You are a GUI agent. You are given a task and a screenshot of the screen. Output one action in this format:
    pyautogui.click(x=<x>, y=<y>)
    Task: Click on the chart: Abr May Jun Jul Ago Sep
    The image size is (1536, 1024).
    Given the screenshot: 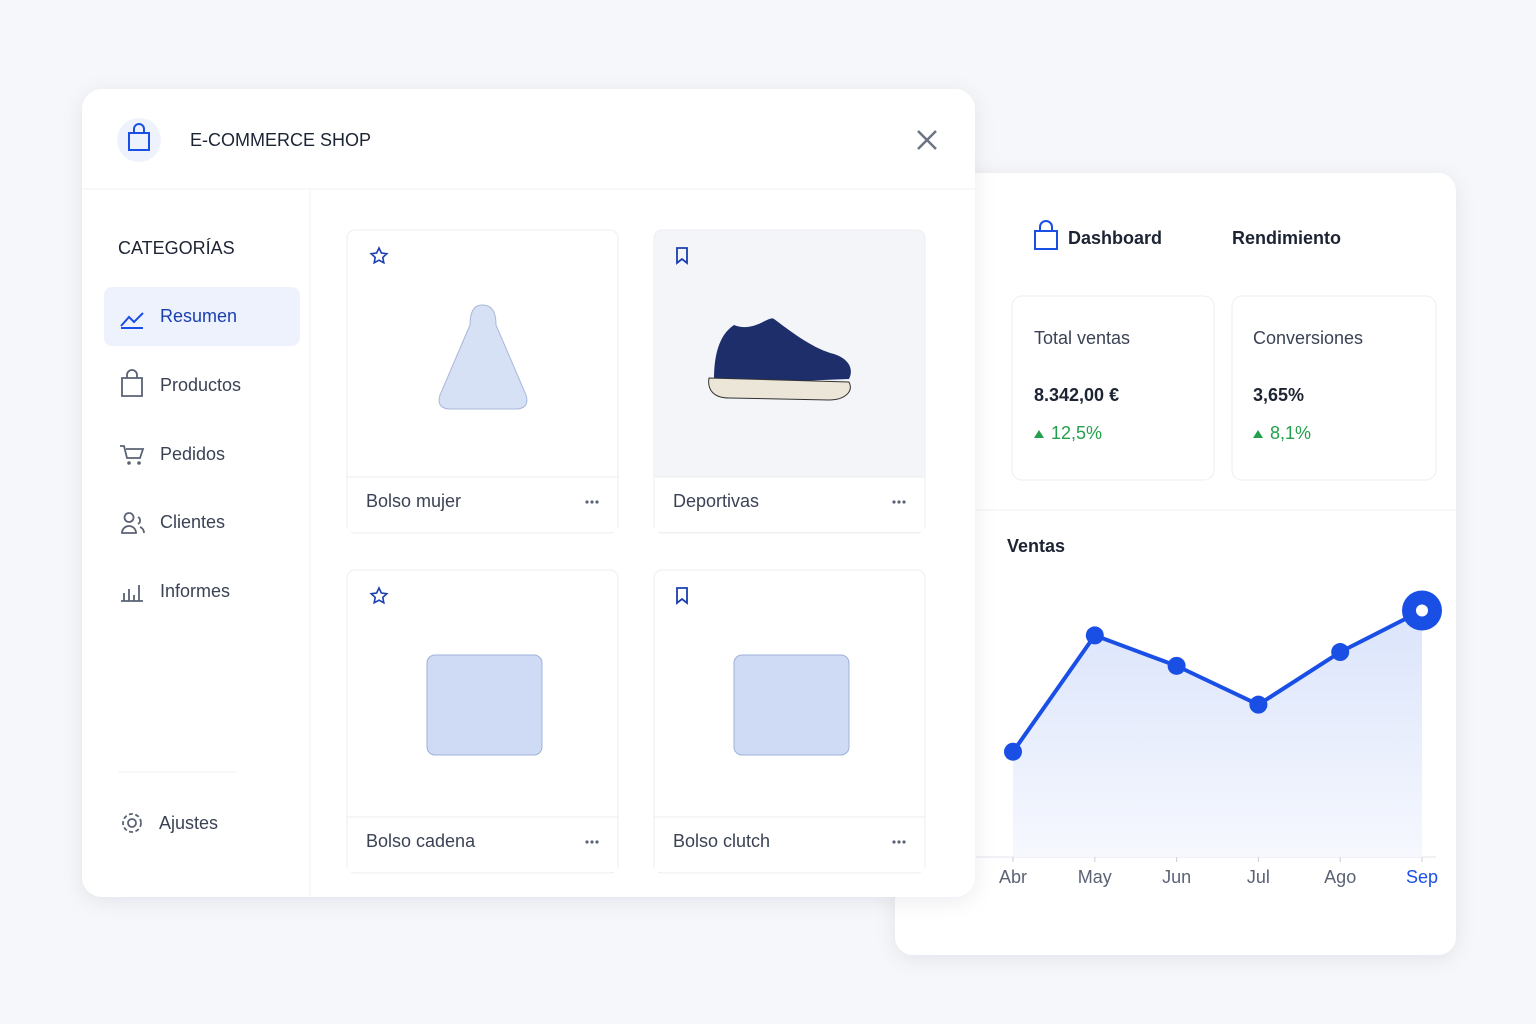 What is the action you would take?
    pyautogui.click(x=1220, y=738)
    